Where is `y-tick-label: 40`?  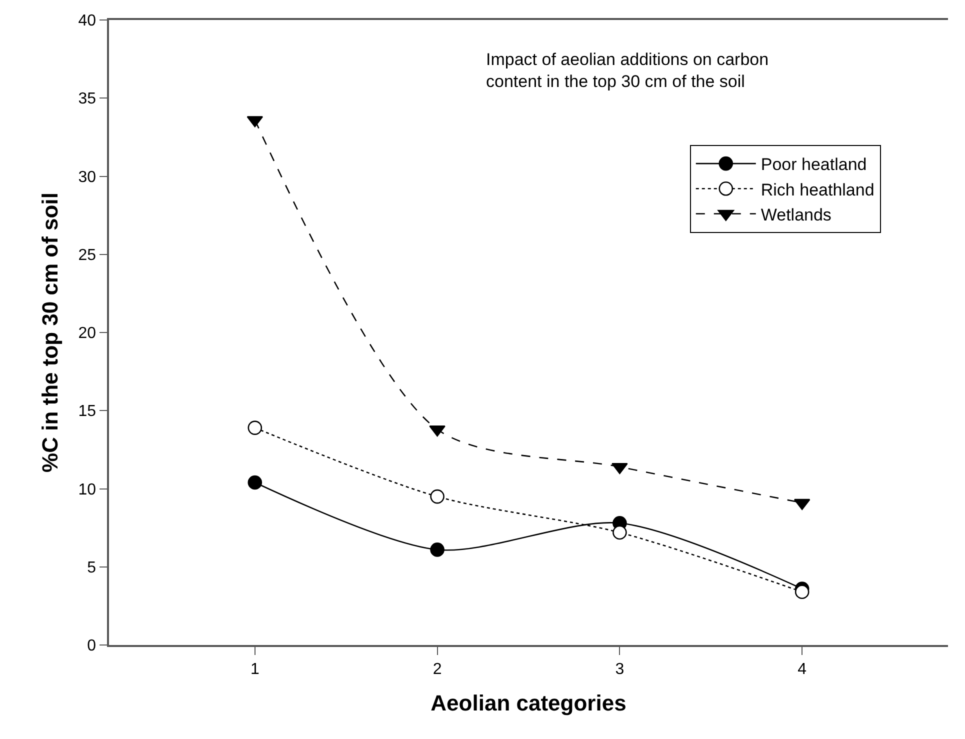
y-tick-label: 40 is located at coordinates (87, 21).